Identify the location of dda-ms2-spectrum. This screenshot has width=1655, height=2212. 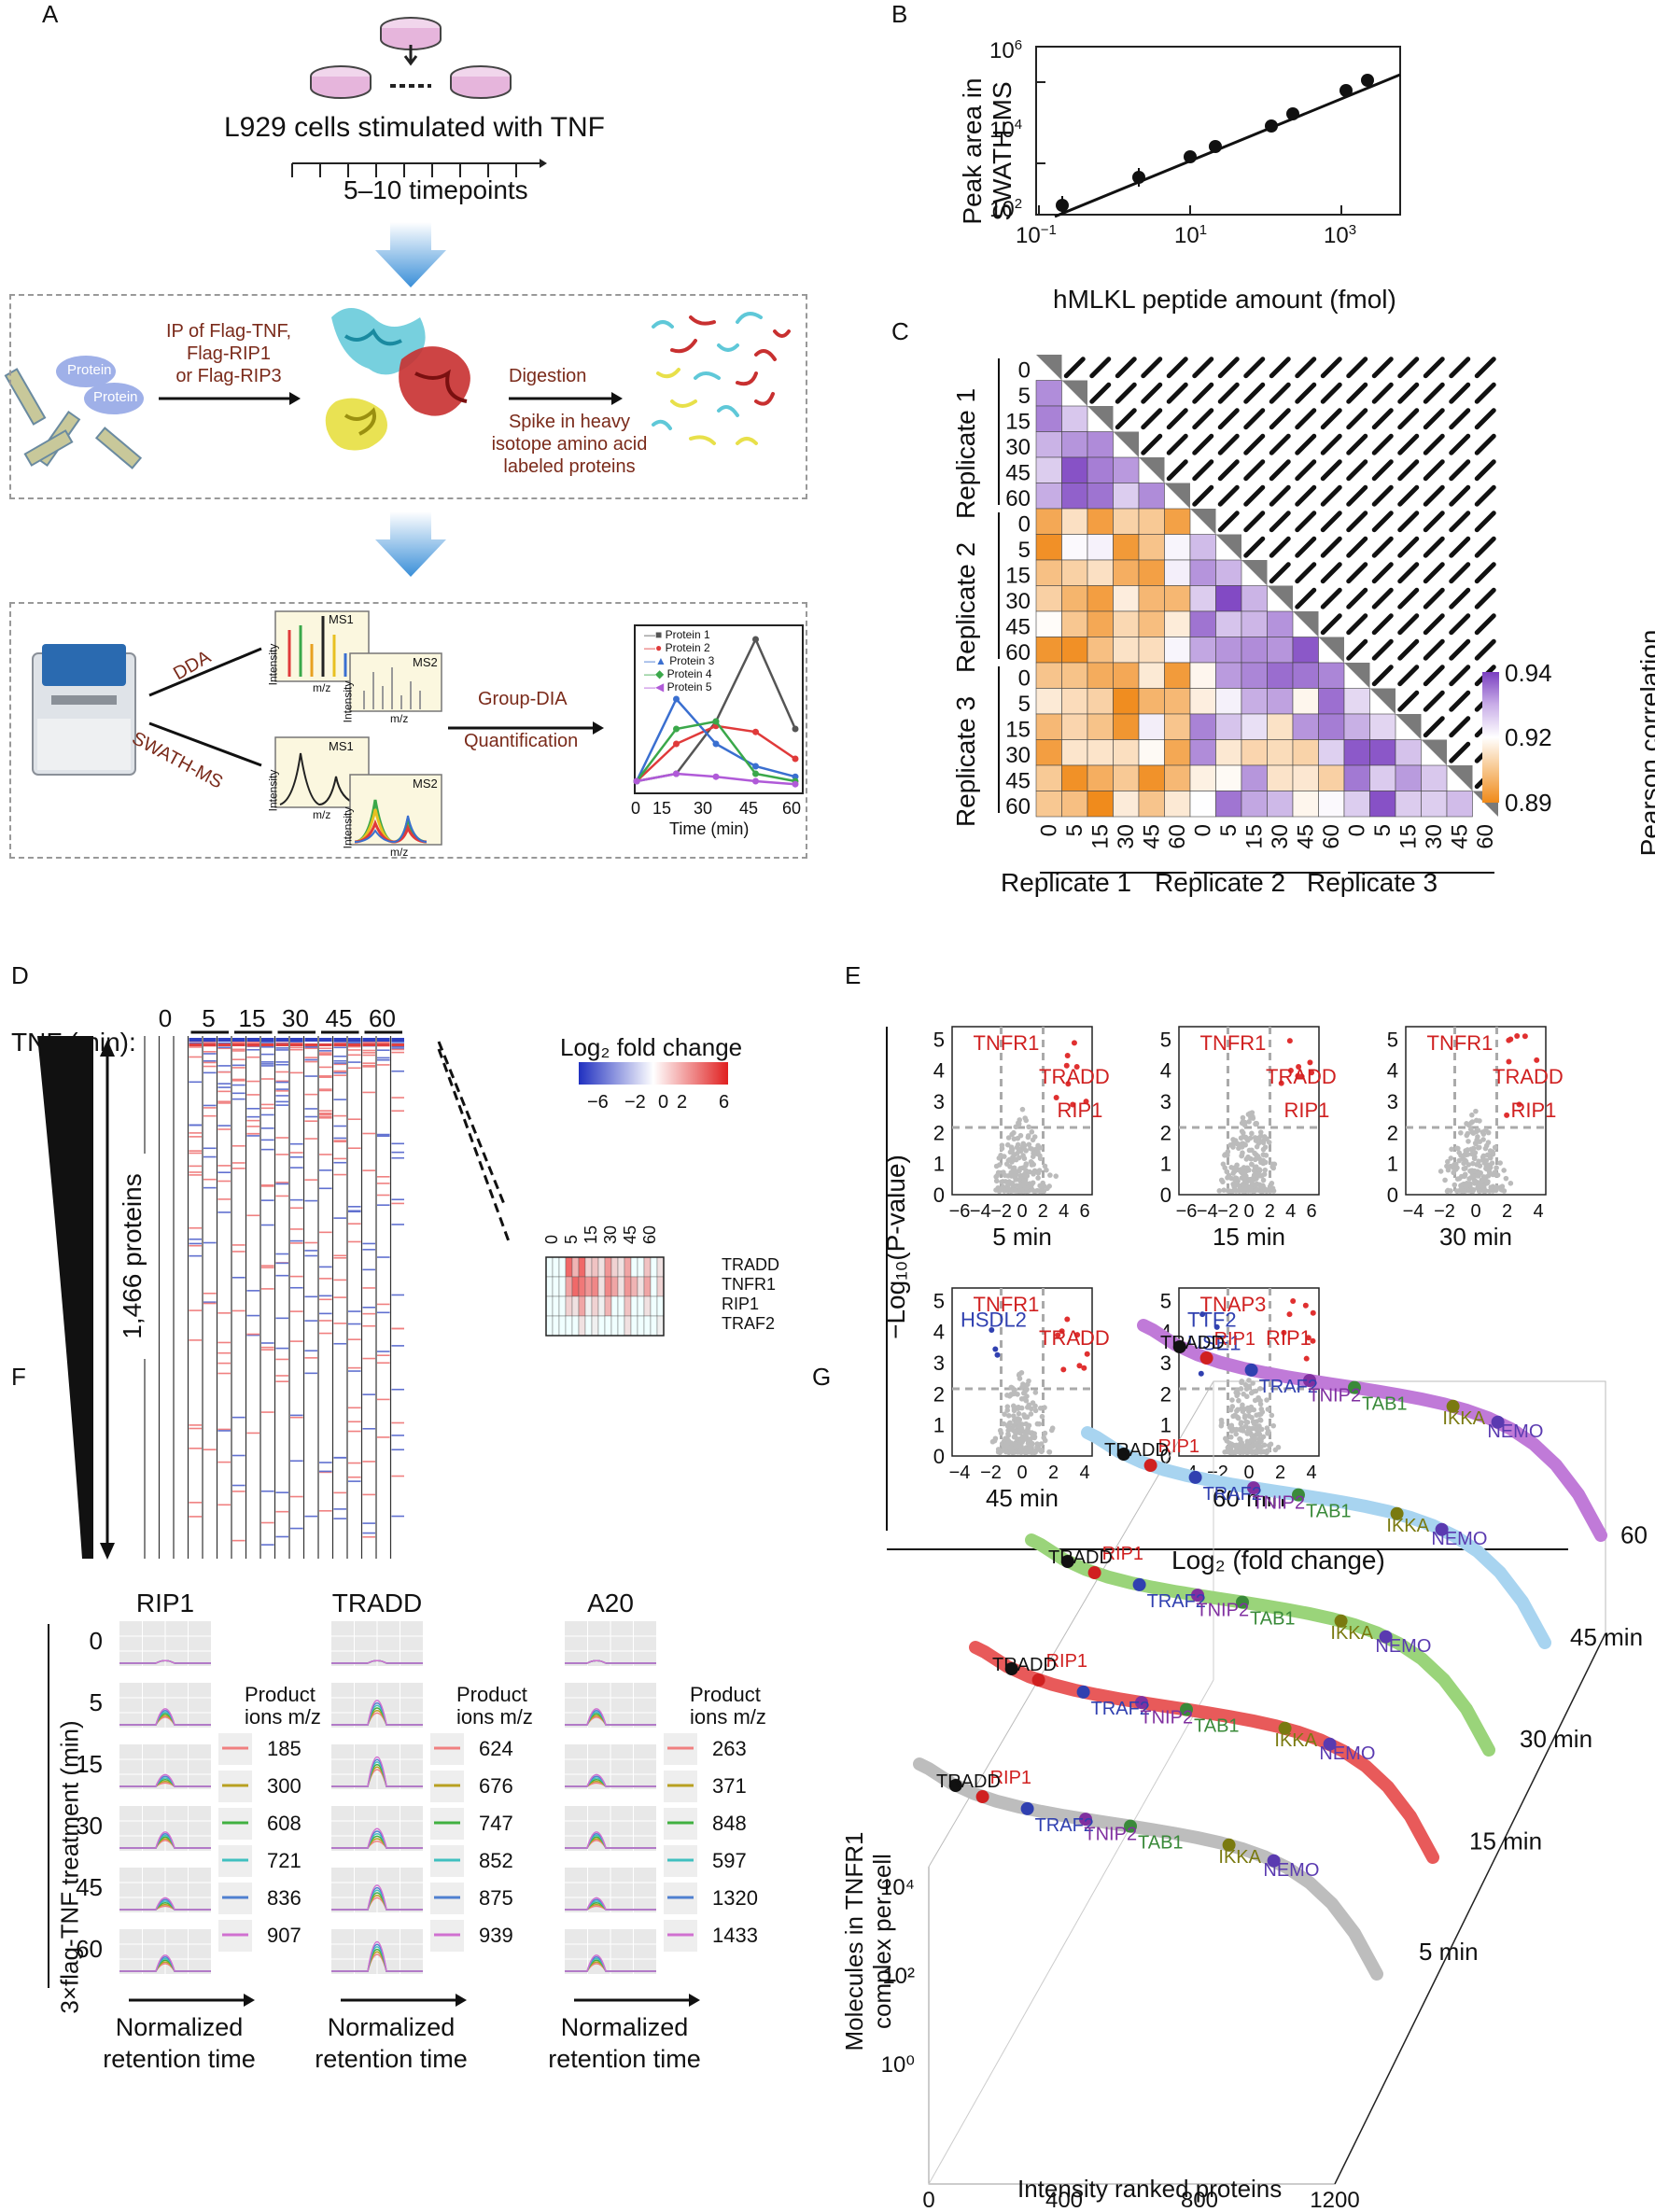
(395, 682).